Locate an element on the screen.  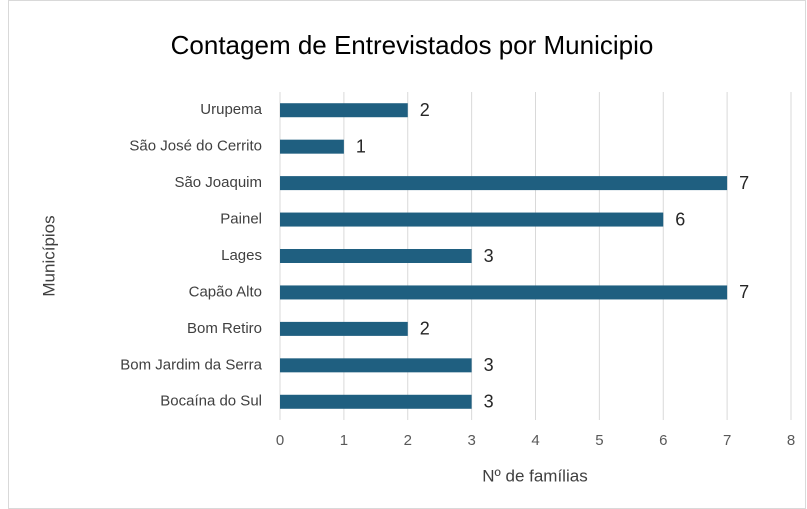
y-tick-label: Bom Jardim da Serra is located at coordinates (191, 364).